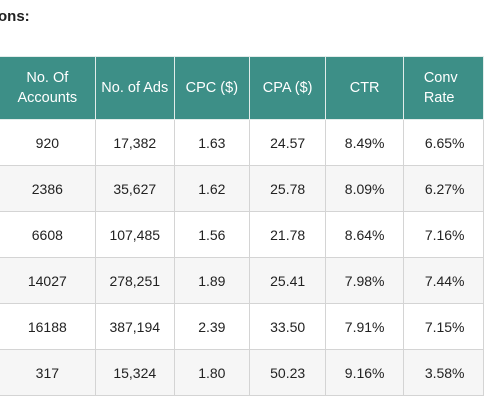 The image size is (484, 404). Describe the element at coordinates (134, 88) in the screenshot. I see `column-header-ads: No. of Ads` at that location.